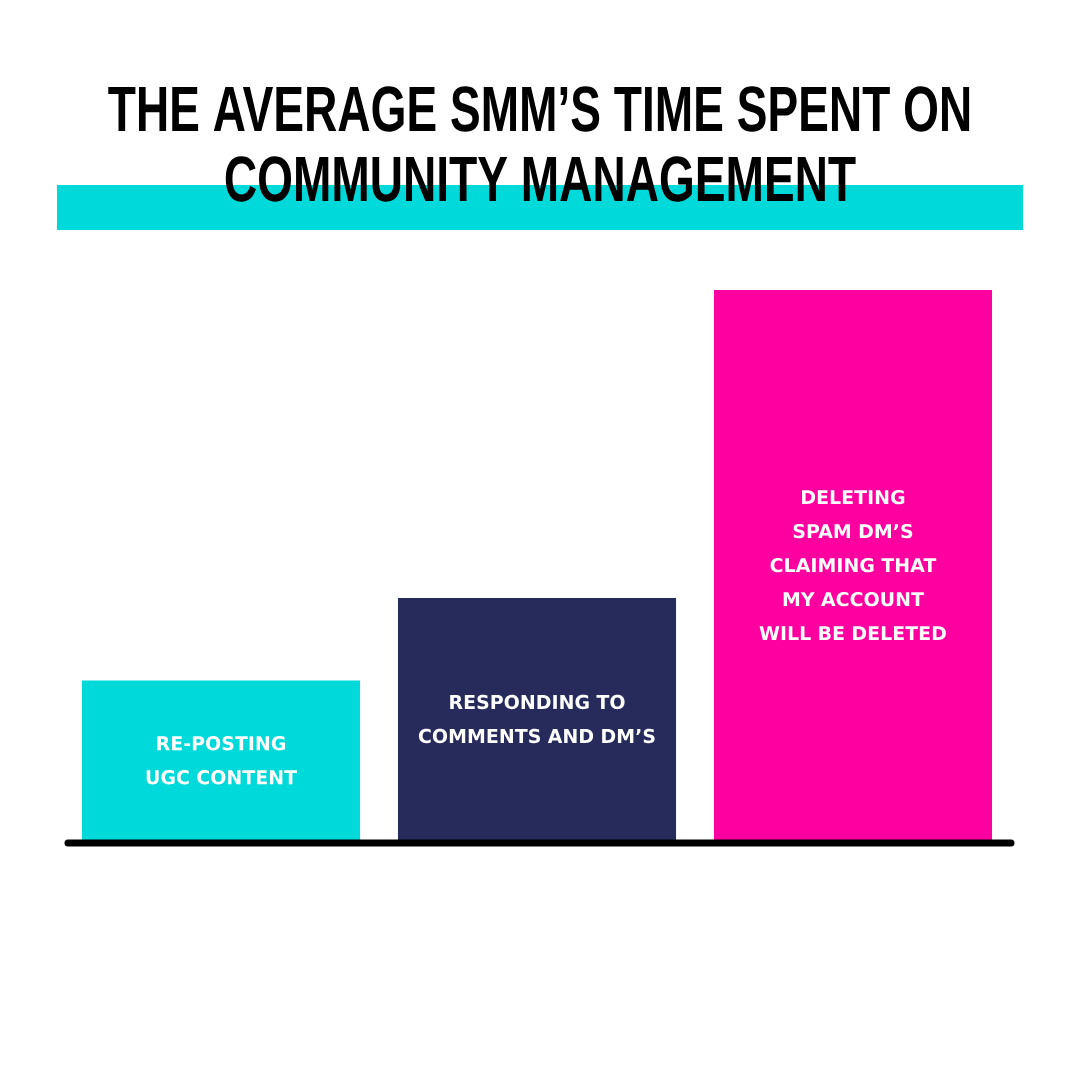 This screenshot has width=1080, height=1080. I want to click on x-tick-label: DELETING SPAM DM’S CLAIMING THAT MY ACCOUNT WILL BE DELETED, so click(852, 565).